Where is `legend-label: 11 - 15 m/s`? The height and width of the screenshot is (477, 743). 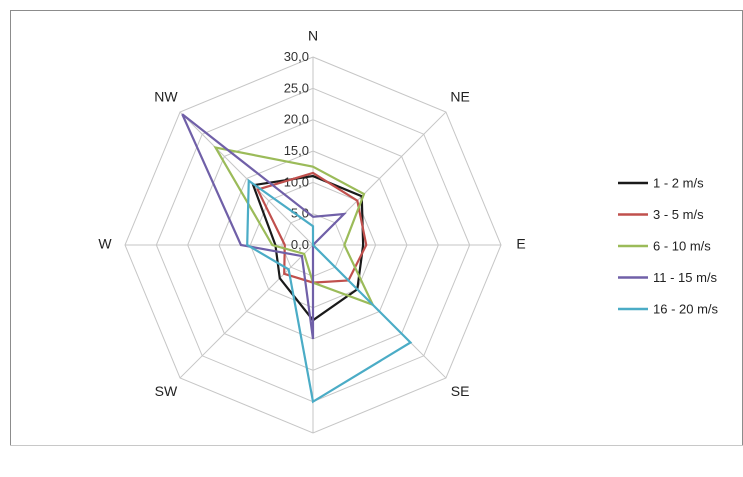 legend-label: 11 - 15 m/s is located at coordinates (685, 277).